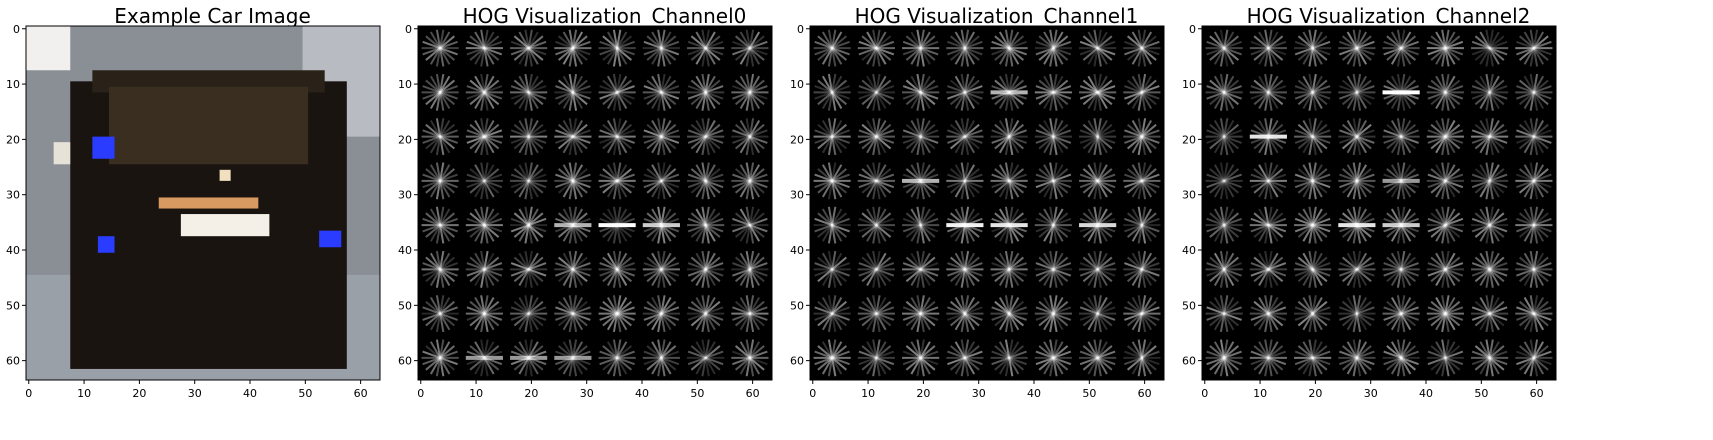 This screenshot has width=1713, height=440. What do you see at coordinates (979, 393) in the screenshot?
I see `x-tick-label: 30` at bounding box center [979, 393].